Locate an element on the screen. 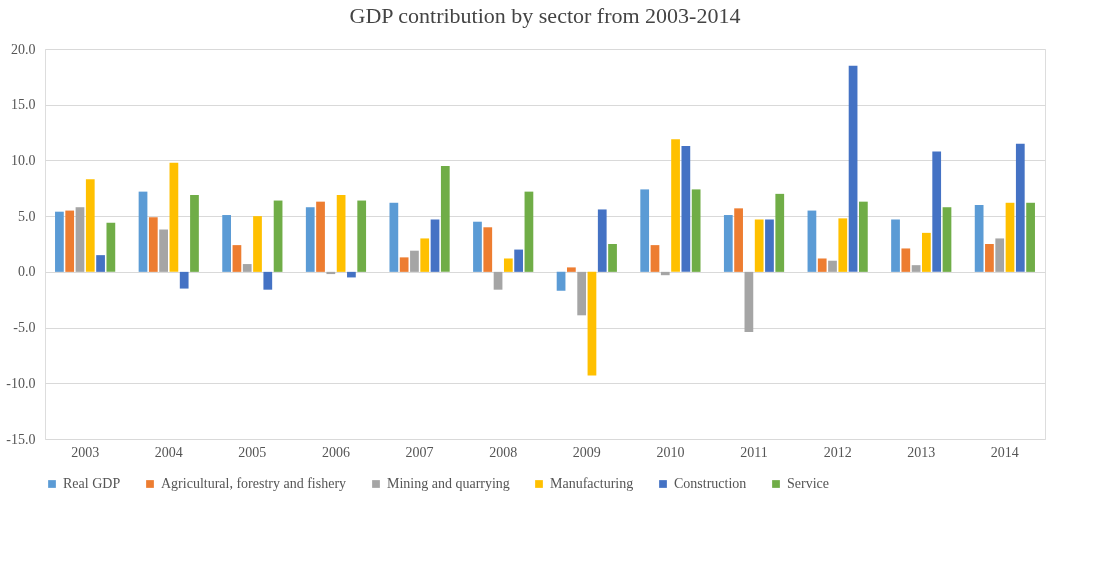 Image resolution: width=1113 pixels, height=570 pixels. x-tick-label: 2012 is located at coordinates (837, 452).